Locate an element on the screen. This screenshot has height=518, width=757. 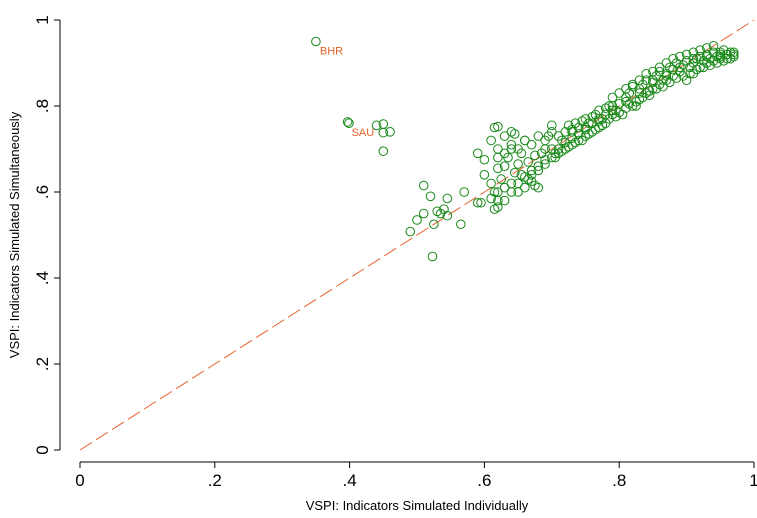
x-tick-label: .2 is located at coordinates (215, 480).